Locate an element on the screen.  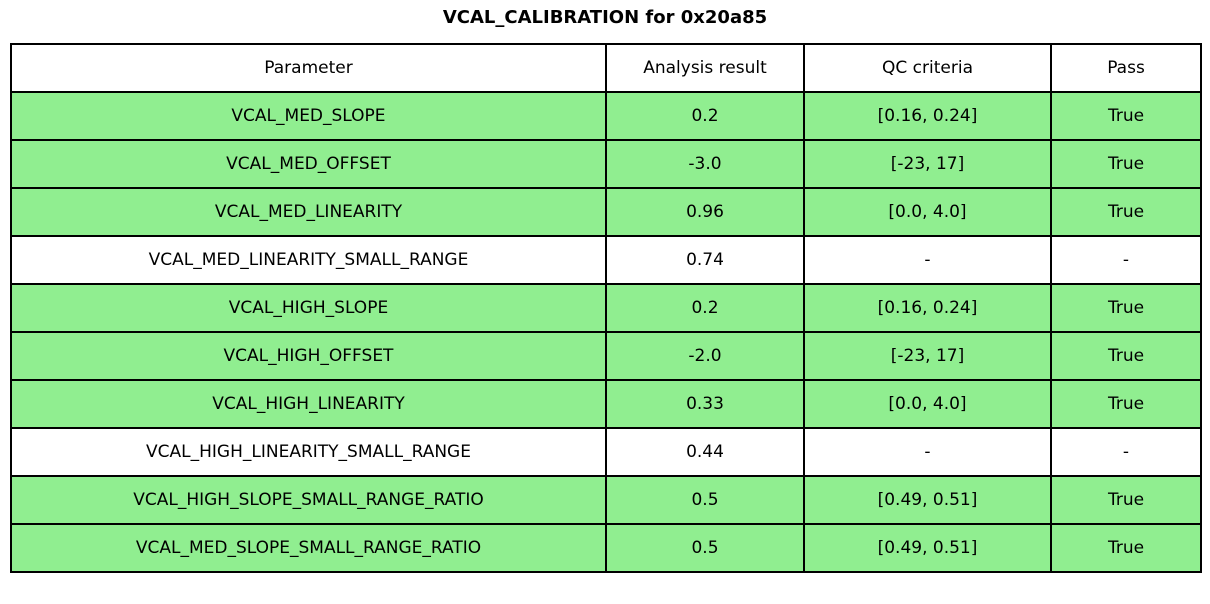
cell-analysis-result: -3.0 is located at coordinates (705, 164).